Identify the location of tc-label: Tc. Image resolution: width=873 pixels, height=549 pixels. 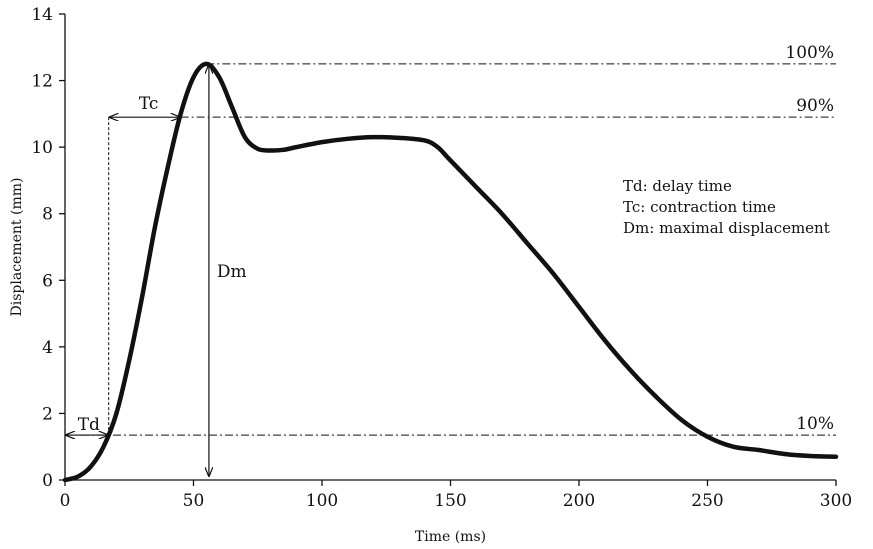
(149, 104).